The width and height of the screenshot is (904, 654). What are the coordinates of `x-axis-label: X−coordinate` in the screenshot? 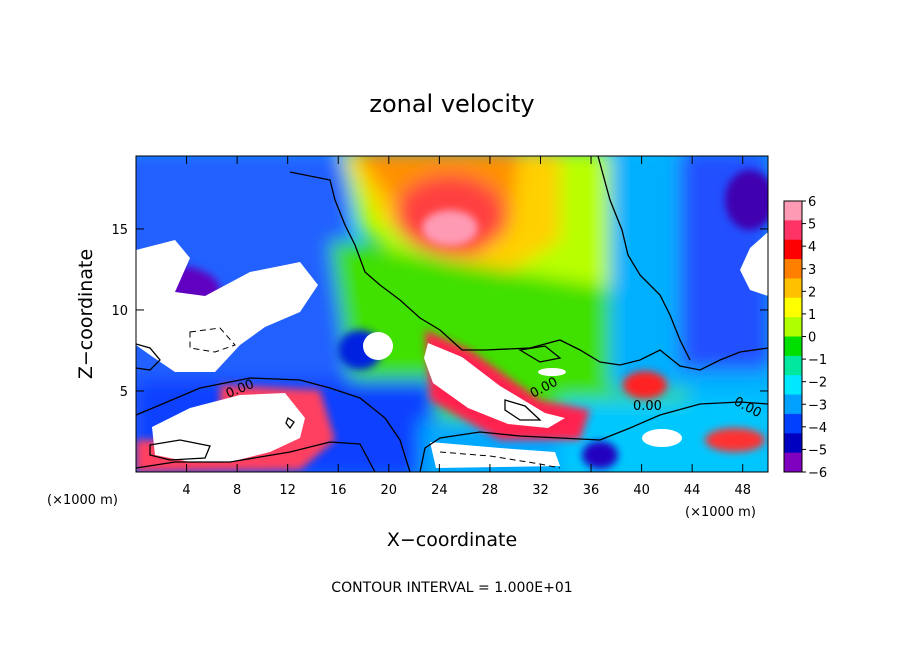 It's located at (452, 540).